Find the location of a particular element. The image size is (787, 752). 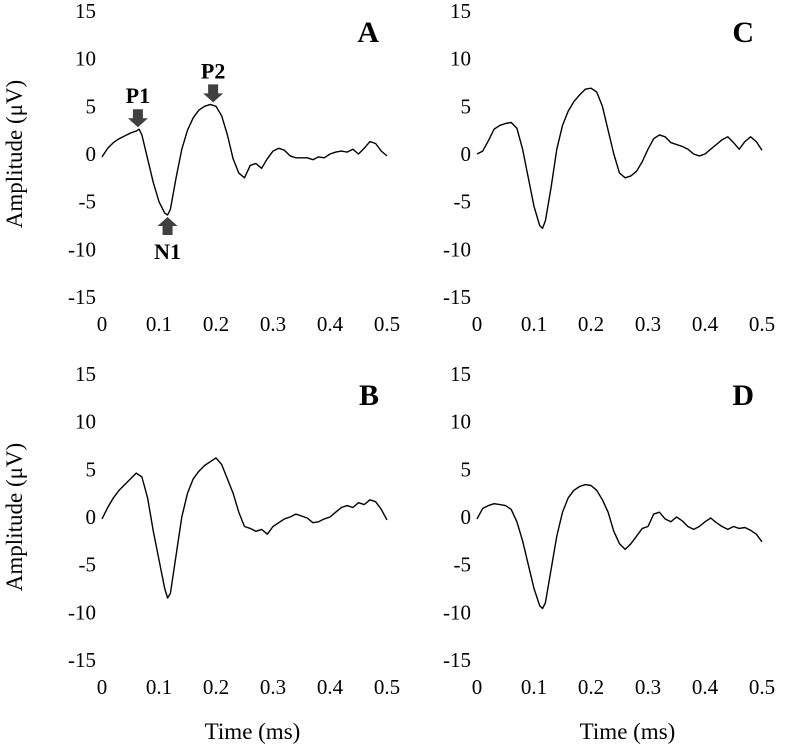

annotation-p2: P2 is located at coordinates (213, 80).